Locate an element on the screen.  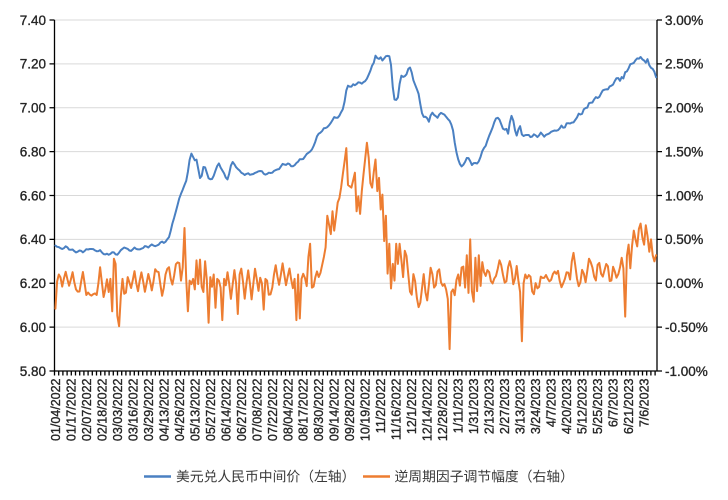
svg-text: 06/27/2022 is located at coordinates (242, 409).